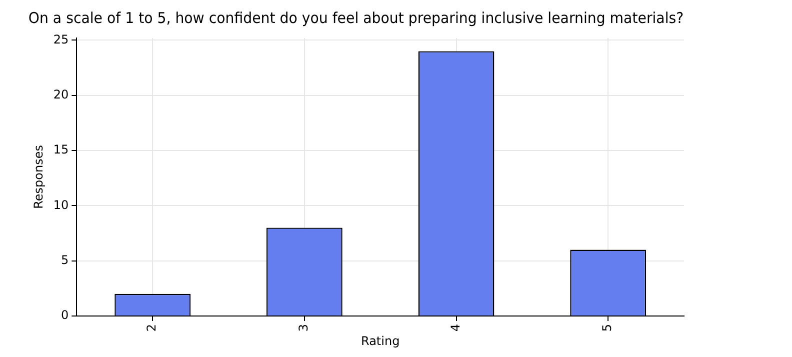 Image resolution: width=792 pixels, height=357 pixels. Describe the element at coordinates (151, 328) in the screenshot. I see `x-tick-label: 2` at that location.